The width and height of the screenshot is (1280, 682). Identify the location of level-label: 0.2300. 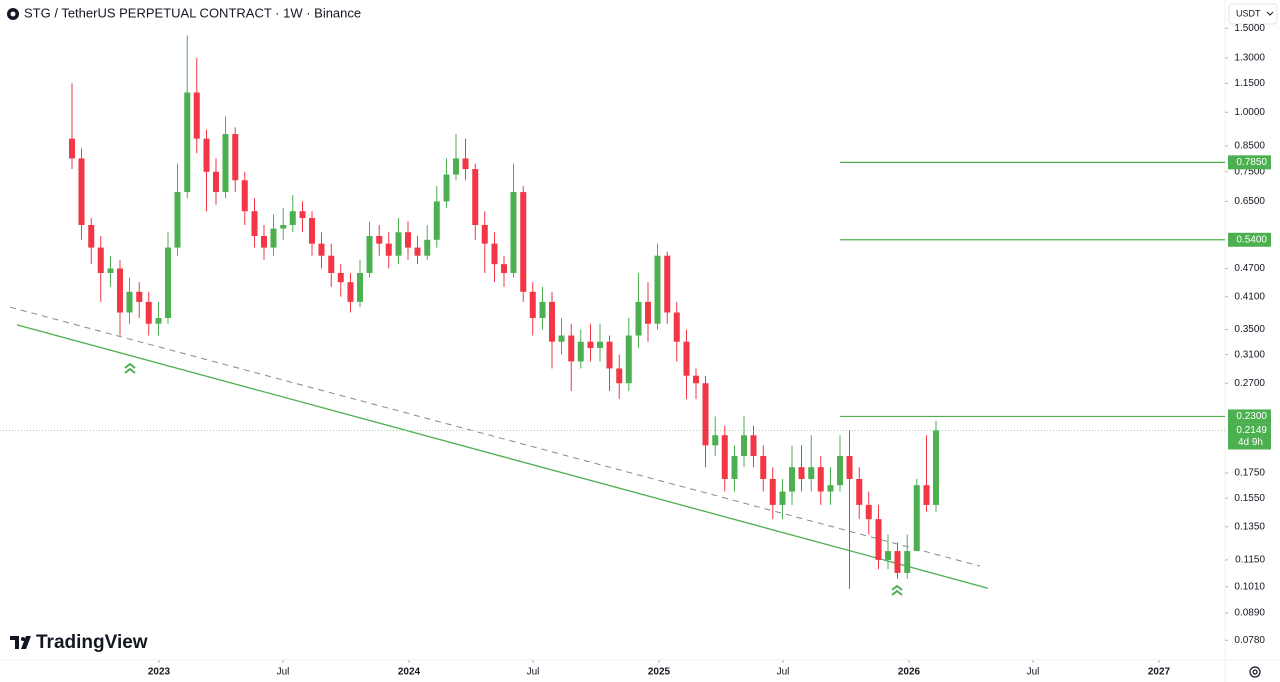
(1251, 416).